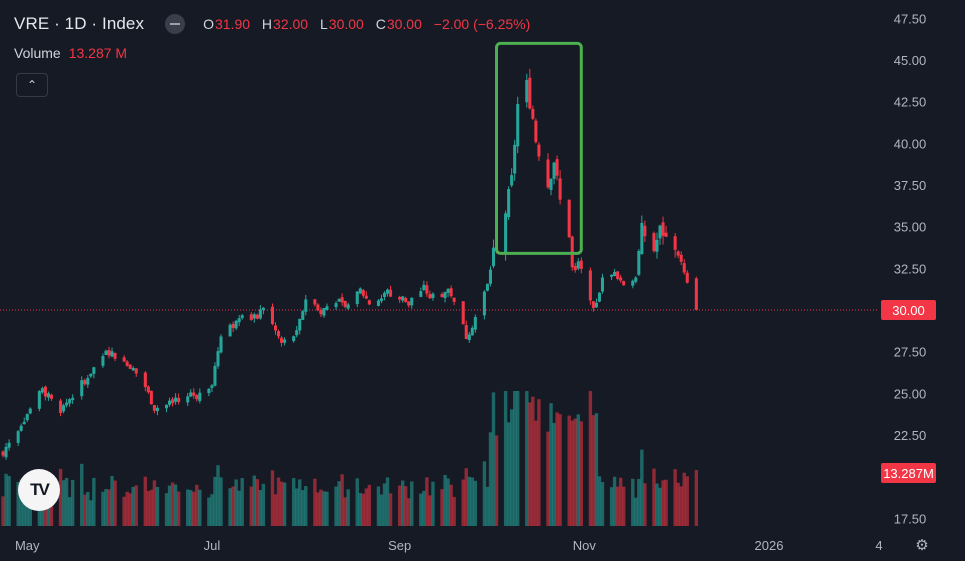 Image resolution: width=965 pixels, height=561 pixels. I want to click on low-value: 30.00, so click(346, 24).